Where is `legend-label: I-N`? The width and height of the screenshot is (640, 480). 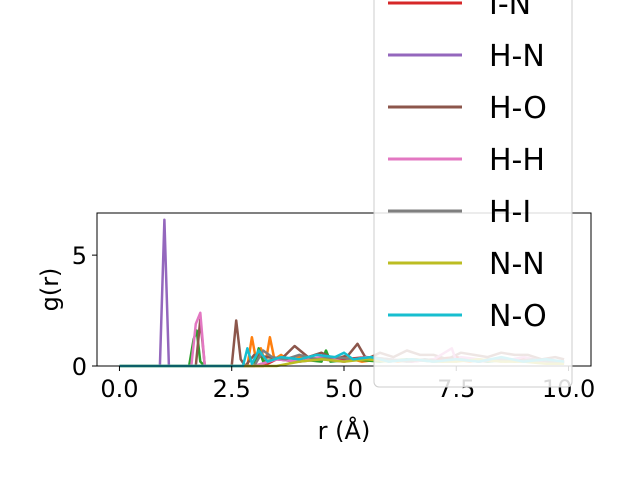
legend-label: I-N is located at coordinates (510, 11).